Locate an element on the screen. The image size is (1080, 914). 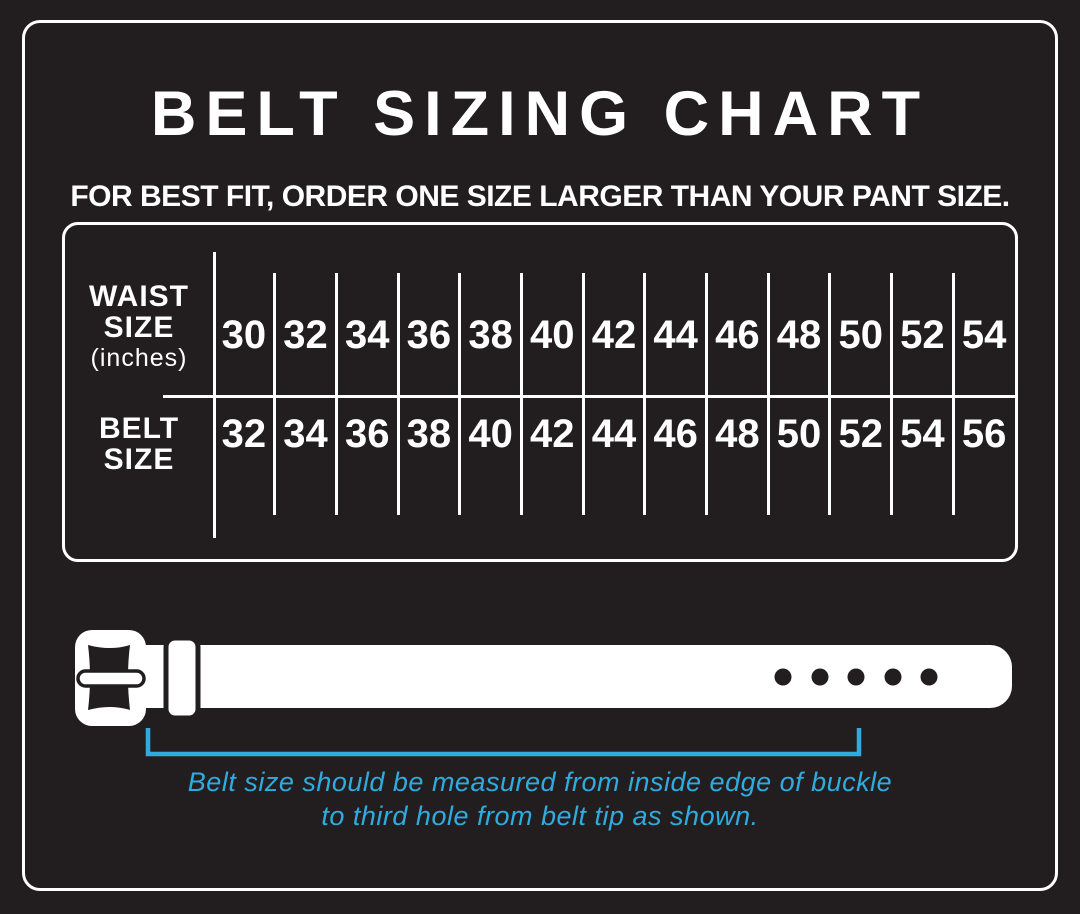
belt-size-cell: 56 is located at coordinates (984, 434).